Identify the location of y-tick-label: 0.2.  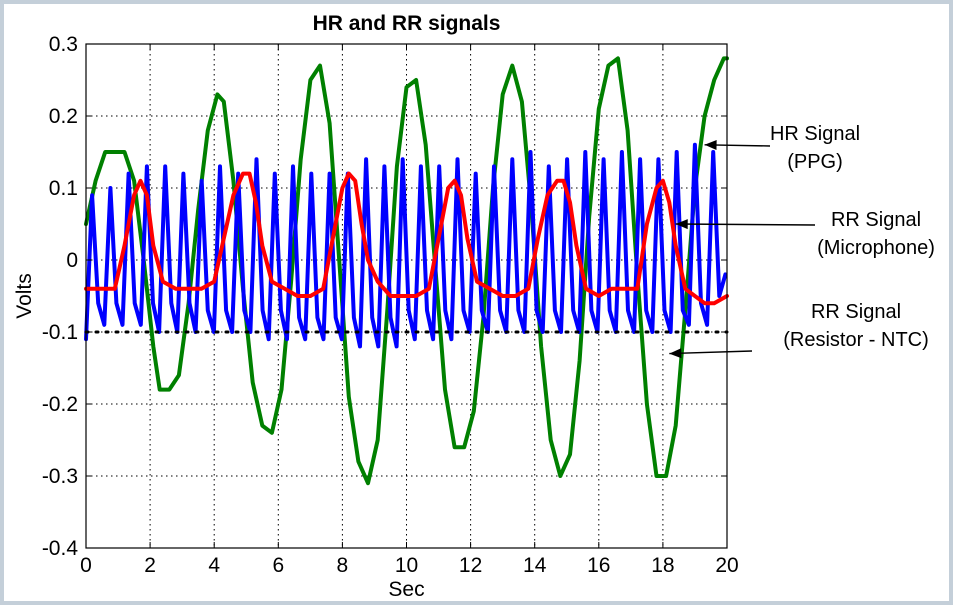
(63, 116).